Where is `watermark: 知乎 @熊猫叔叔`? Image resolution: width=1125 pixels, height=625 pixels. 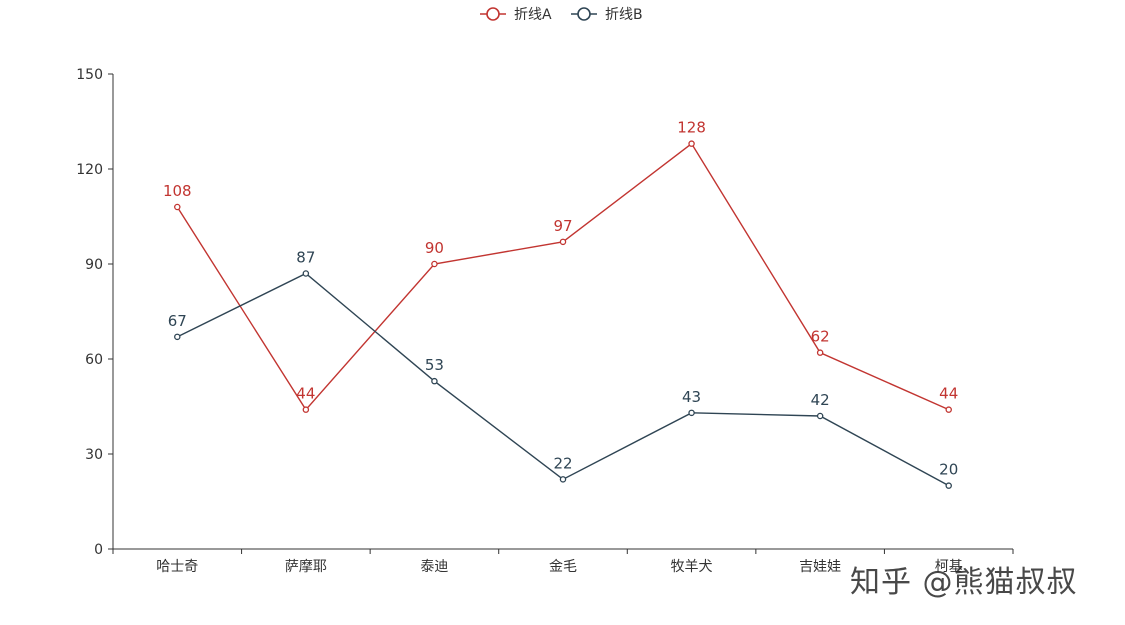
watermark: 知乎 @熊猫叔叔 is located at coordinates (964, 582).